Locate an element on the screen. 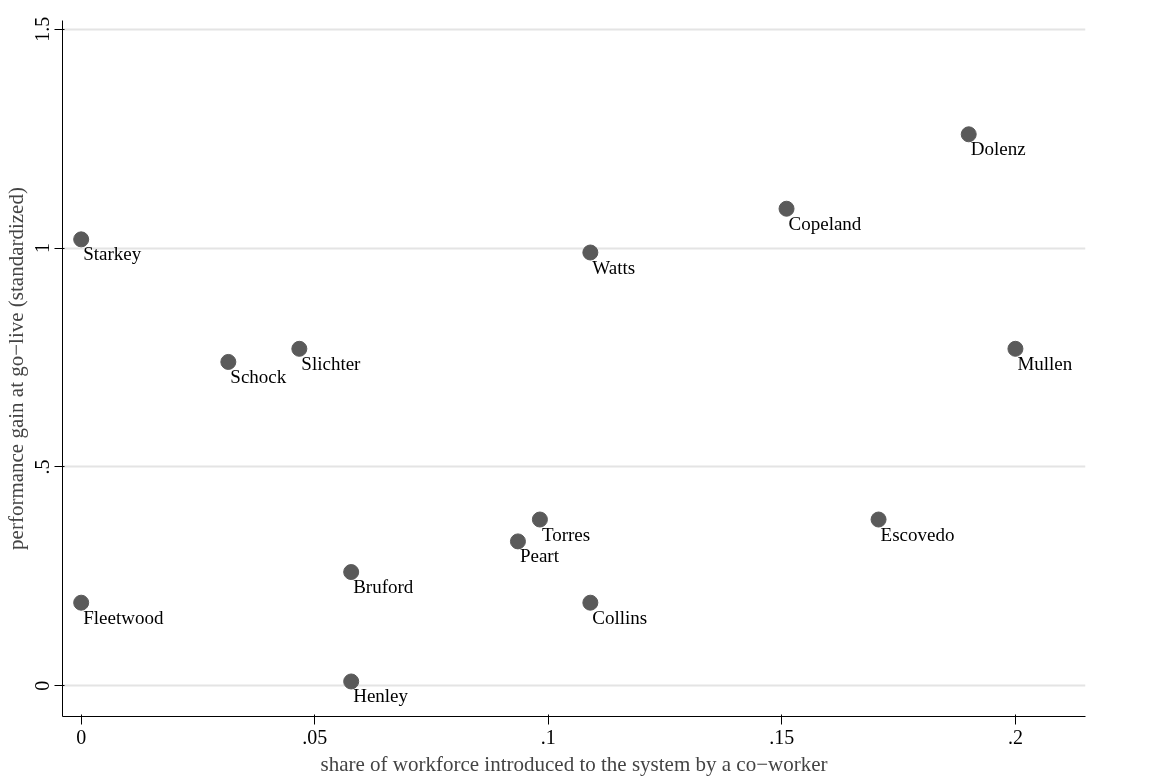 This screenshot has width=1171, height=784. annotation: Mullen is located at coordinates (1045, 363).